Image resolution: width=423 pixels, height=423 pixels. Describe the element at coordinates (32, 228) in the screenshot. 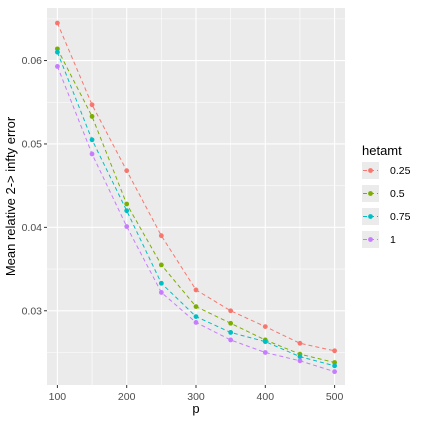

I see `y-tick-label: 0.04` at that location.